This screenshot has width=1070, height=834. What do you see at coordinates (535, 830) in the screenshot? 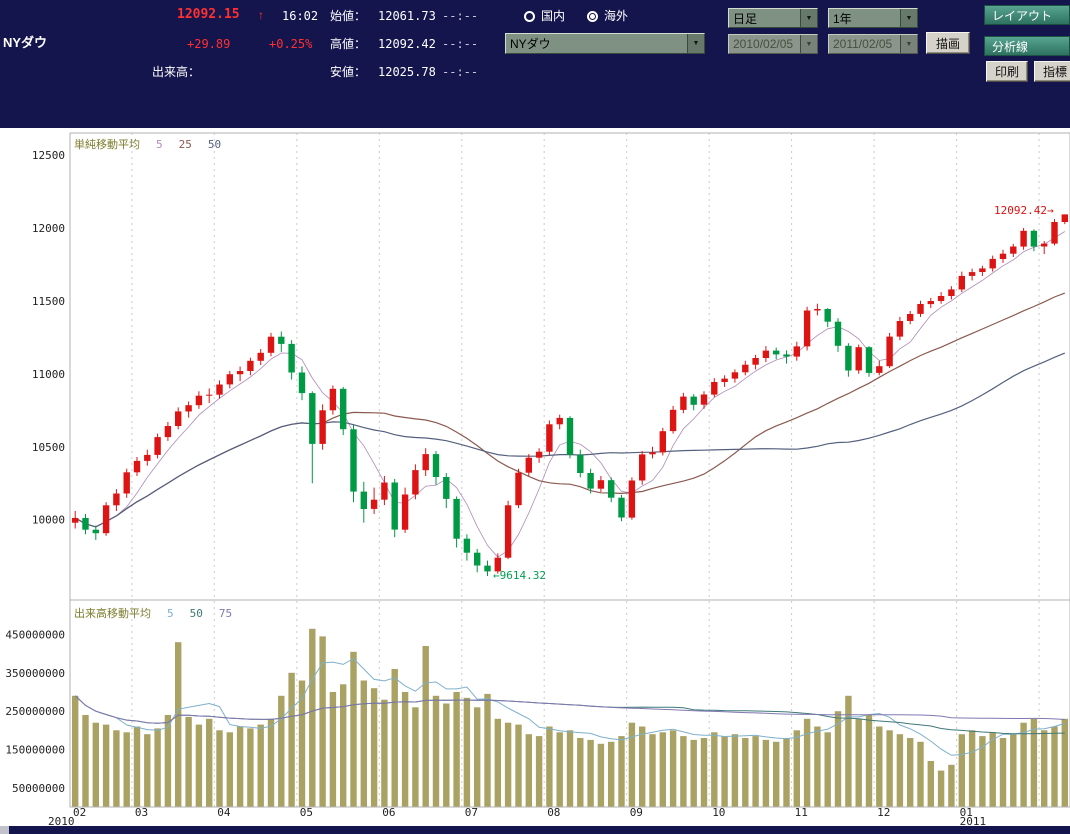
I see `horizontal-scrollbar` at bounding box center [535, 830].